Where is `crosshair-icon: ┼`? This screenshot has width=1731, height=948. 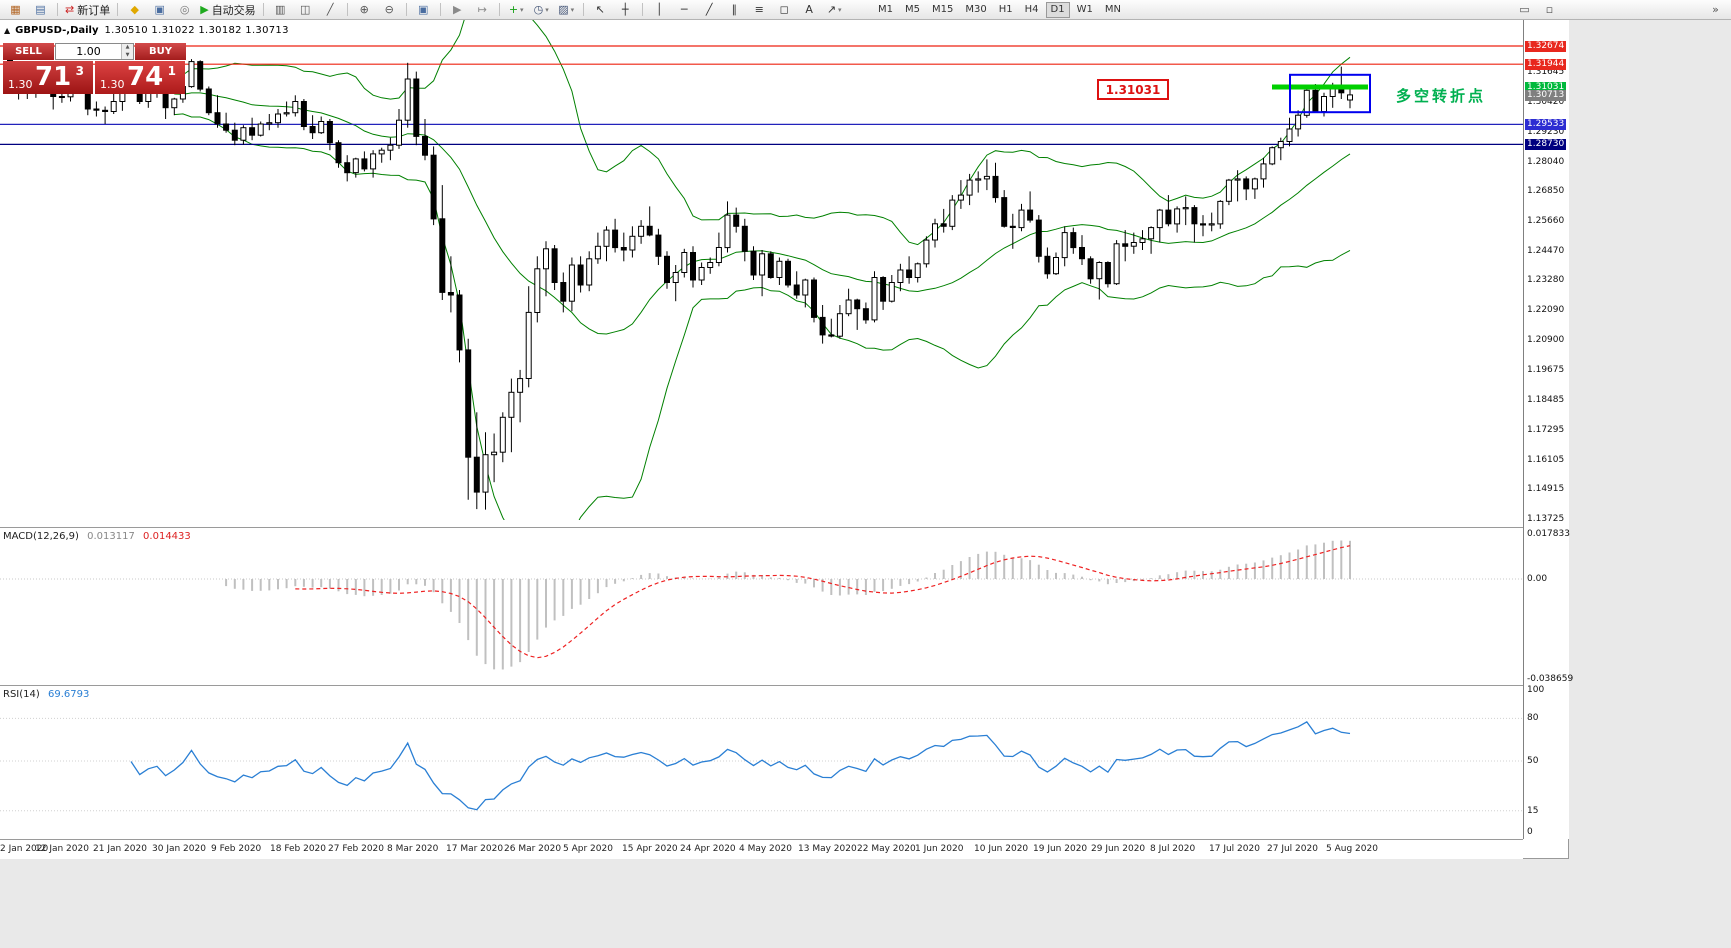 crosshair-icon: ┼ is located at coordinates (625, 9).